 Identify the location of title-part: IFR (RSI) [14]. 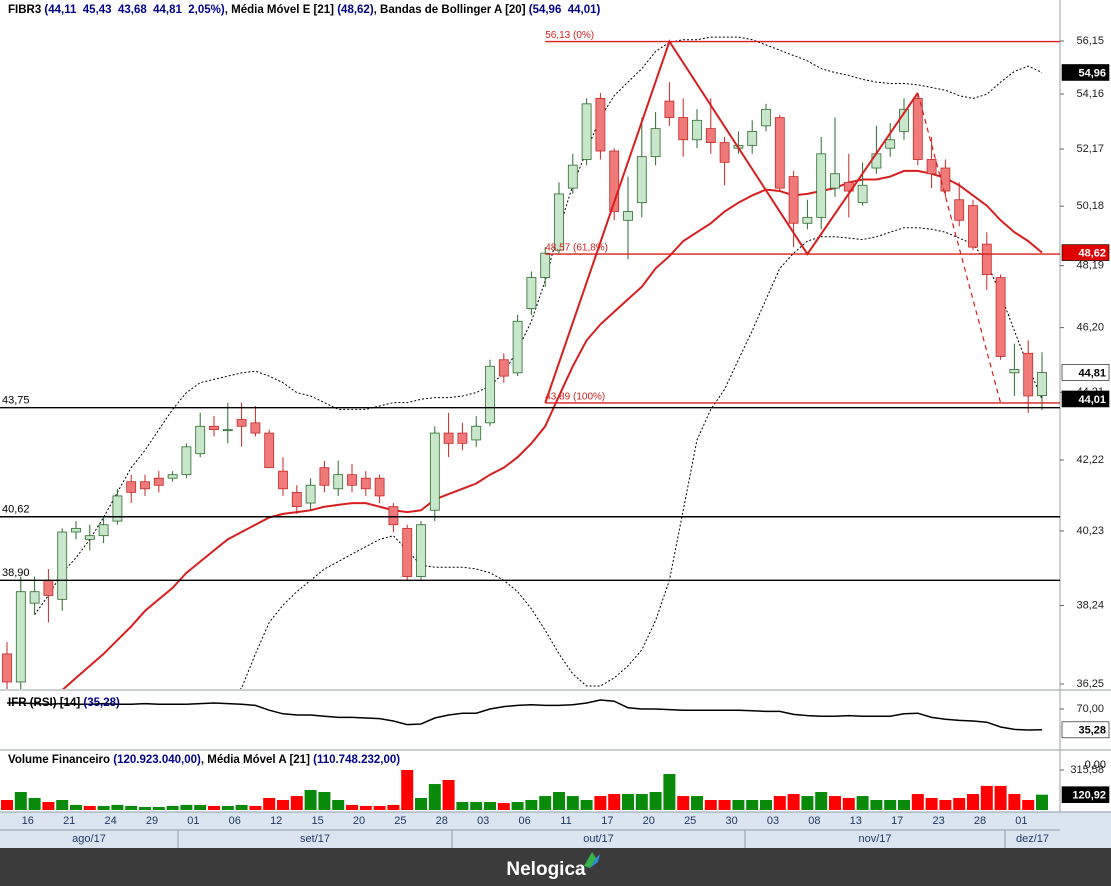
(45, 703).